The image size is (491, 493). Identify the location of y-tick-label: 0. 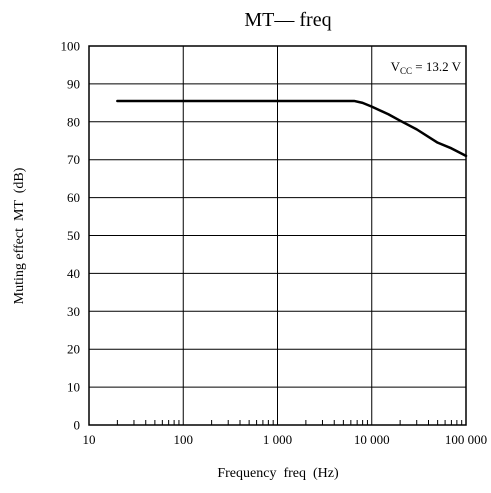
(77, 425).